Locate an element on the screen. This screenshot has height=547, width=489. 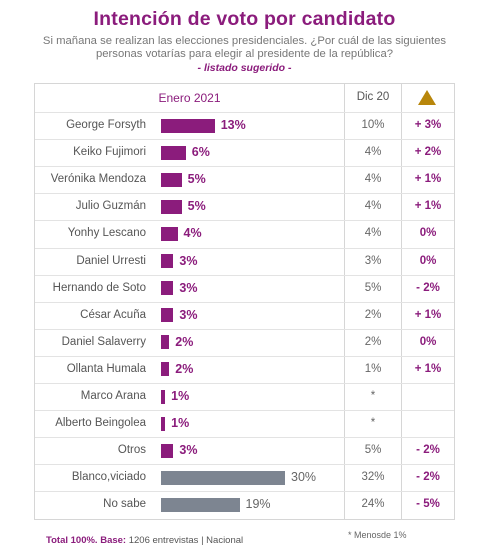
change-value: + 3% is located at coordinates (428, 125).